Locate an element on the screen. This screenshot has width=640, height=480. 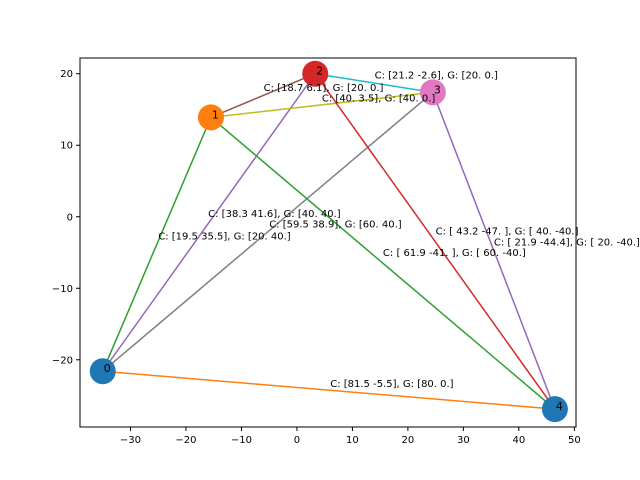
y-tick-label-3: 10 is located at coordinates (66, 146).